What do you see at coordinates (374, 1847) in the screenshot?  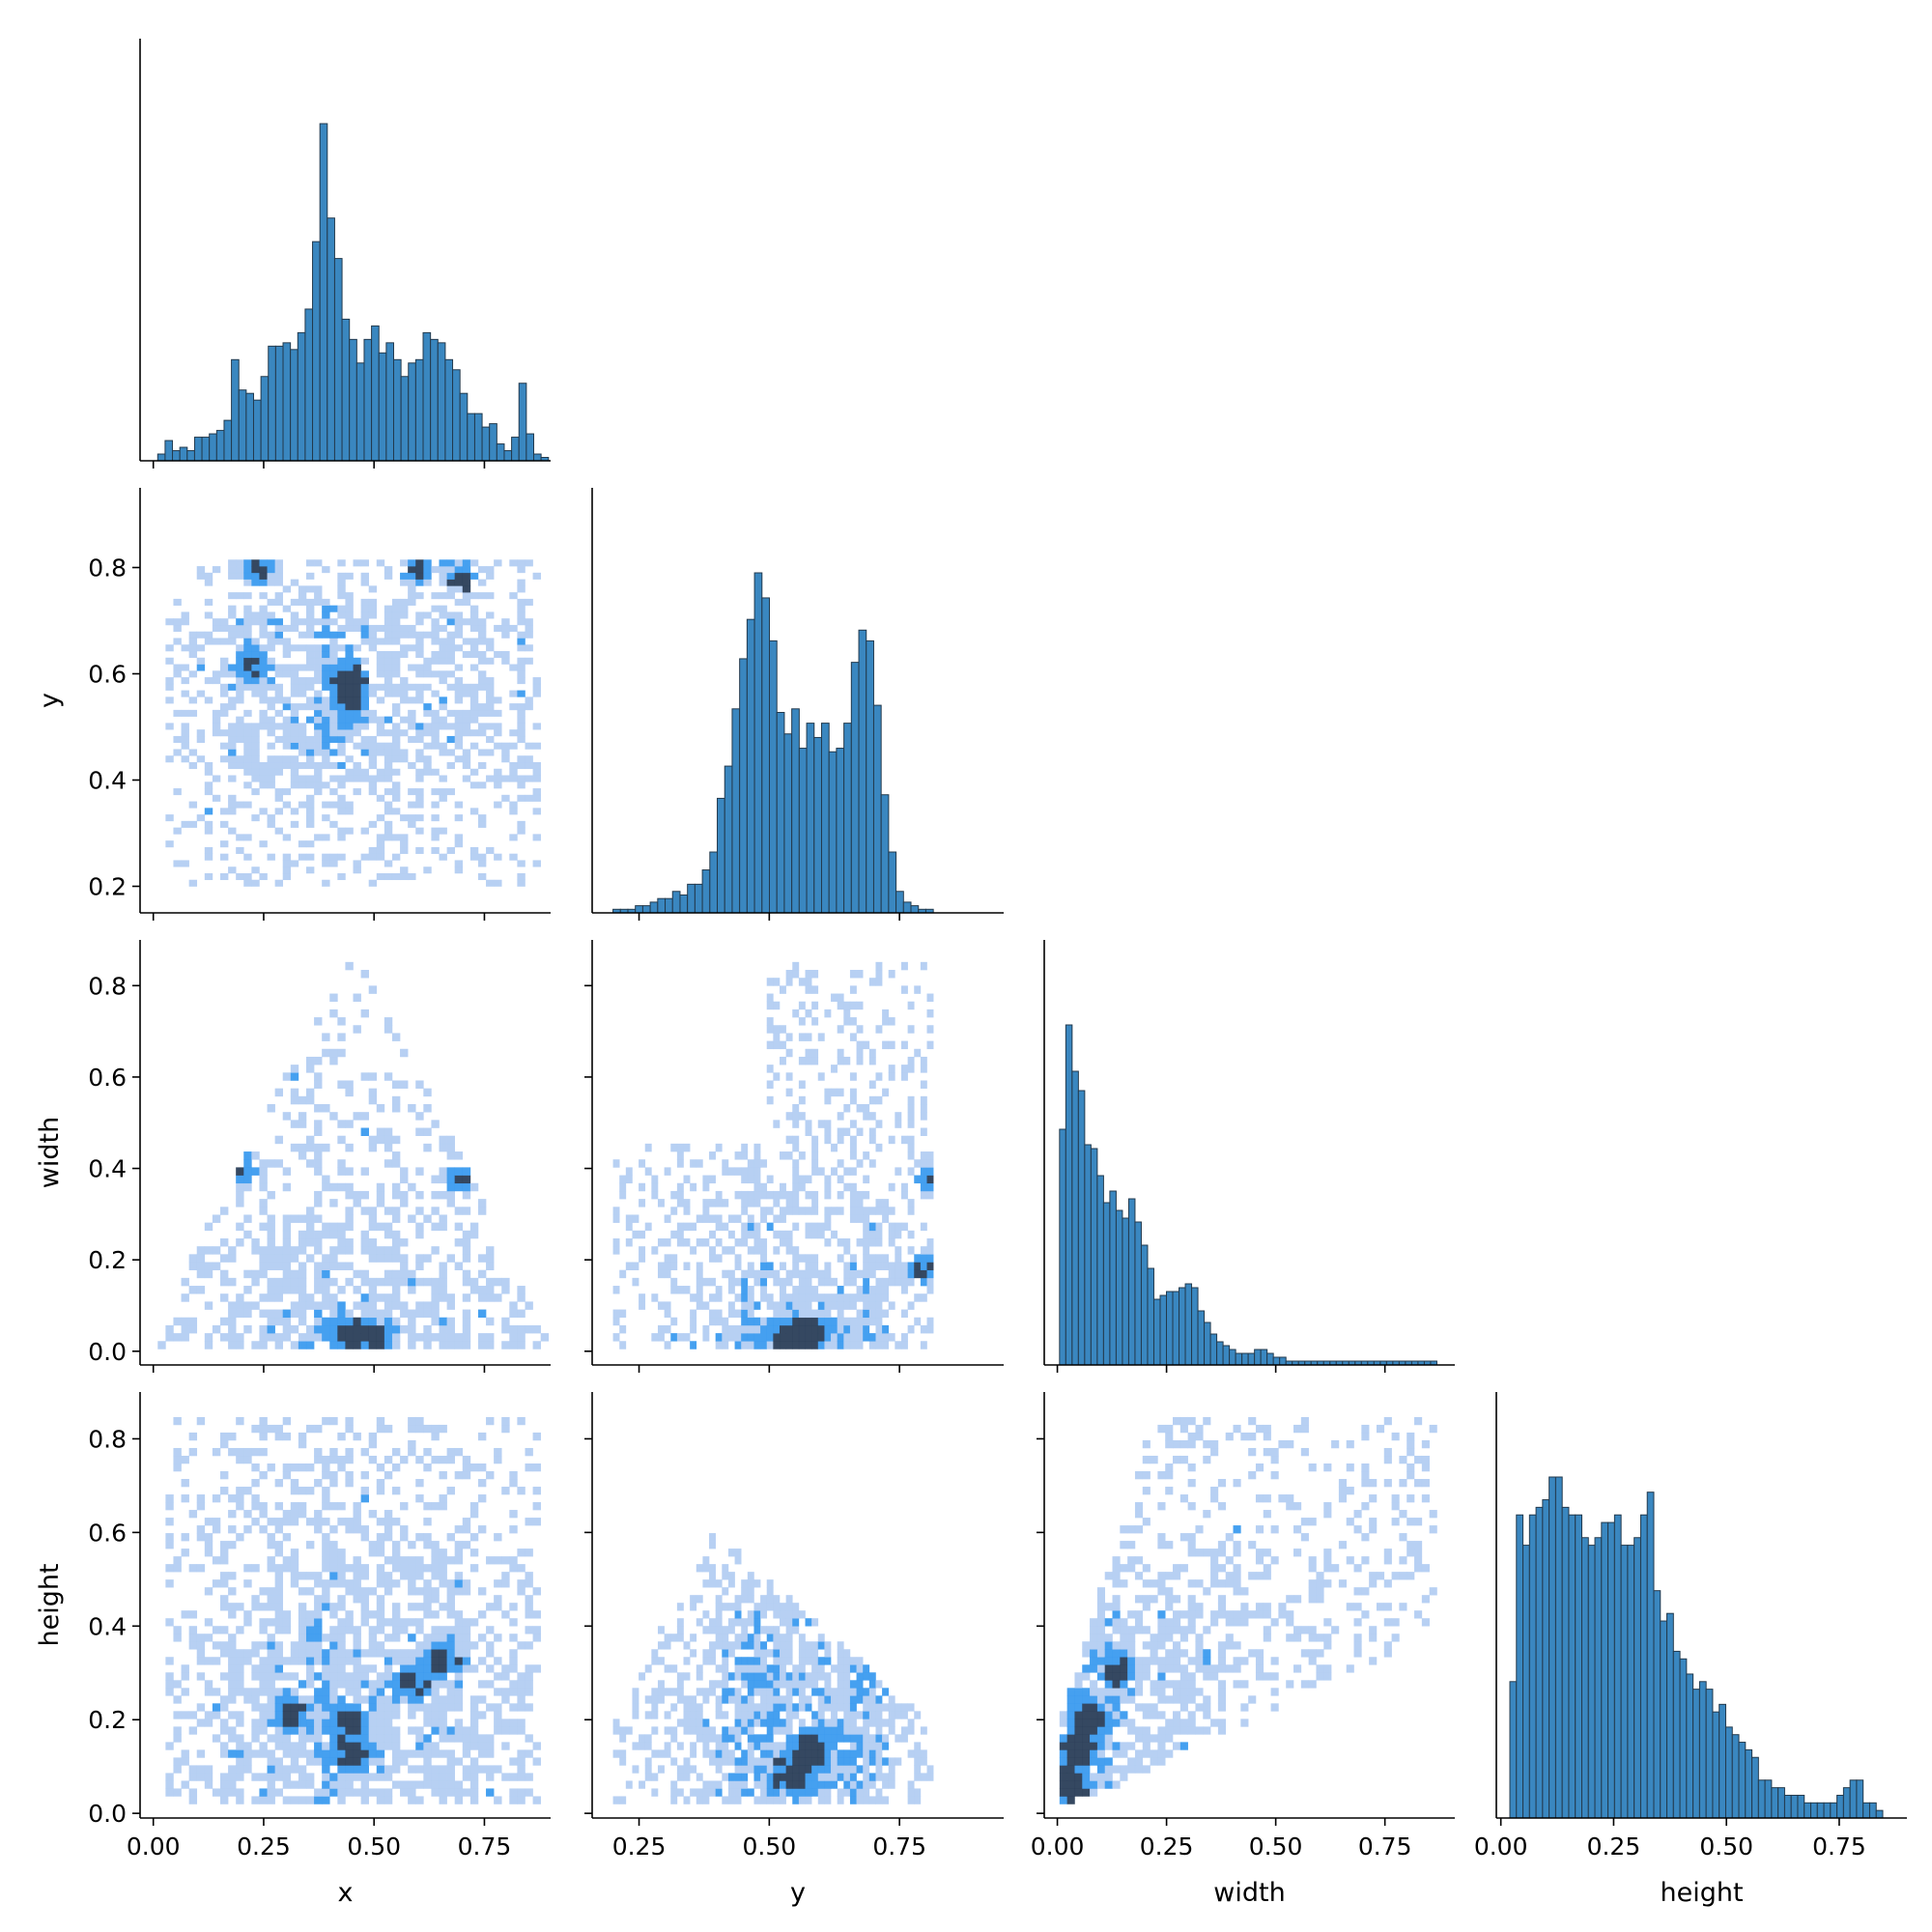 I see `x-tick-label: 0.50` at bounding box center [374, 1847].